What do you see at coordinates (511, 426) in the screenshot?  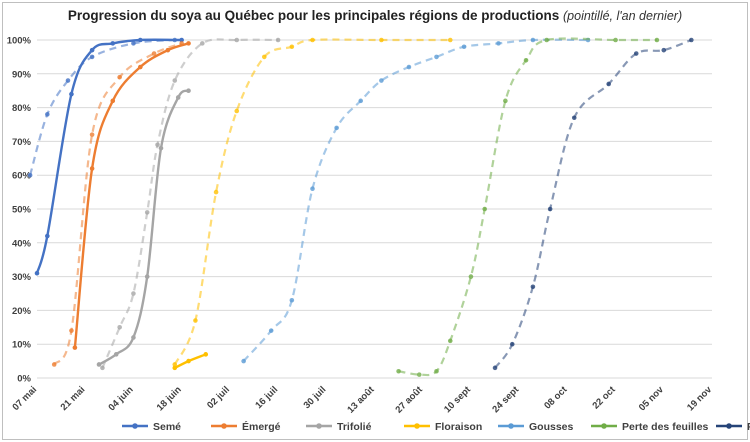 I see `legend-marker-gousses` at bounding box center [511, 426].